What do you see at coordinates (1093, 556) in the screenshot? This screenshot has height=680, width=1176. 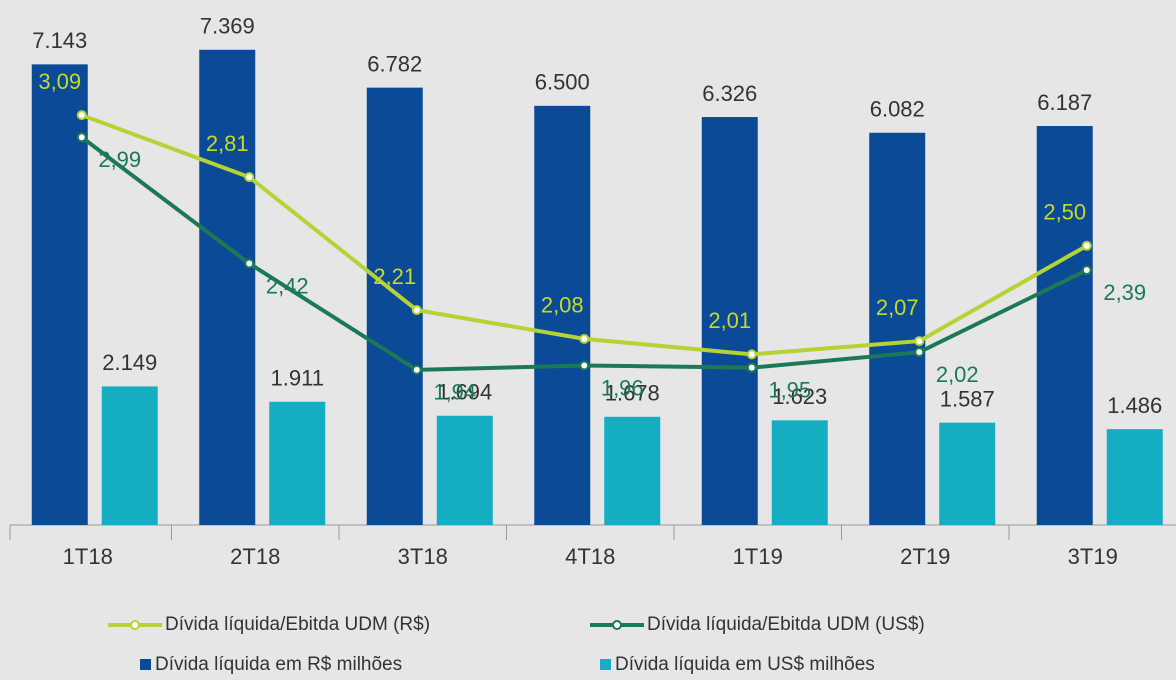 I see `x-tick-label: 3T19` at bounding box center [1093, 556].